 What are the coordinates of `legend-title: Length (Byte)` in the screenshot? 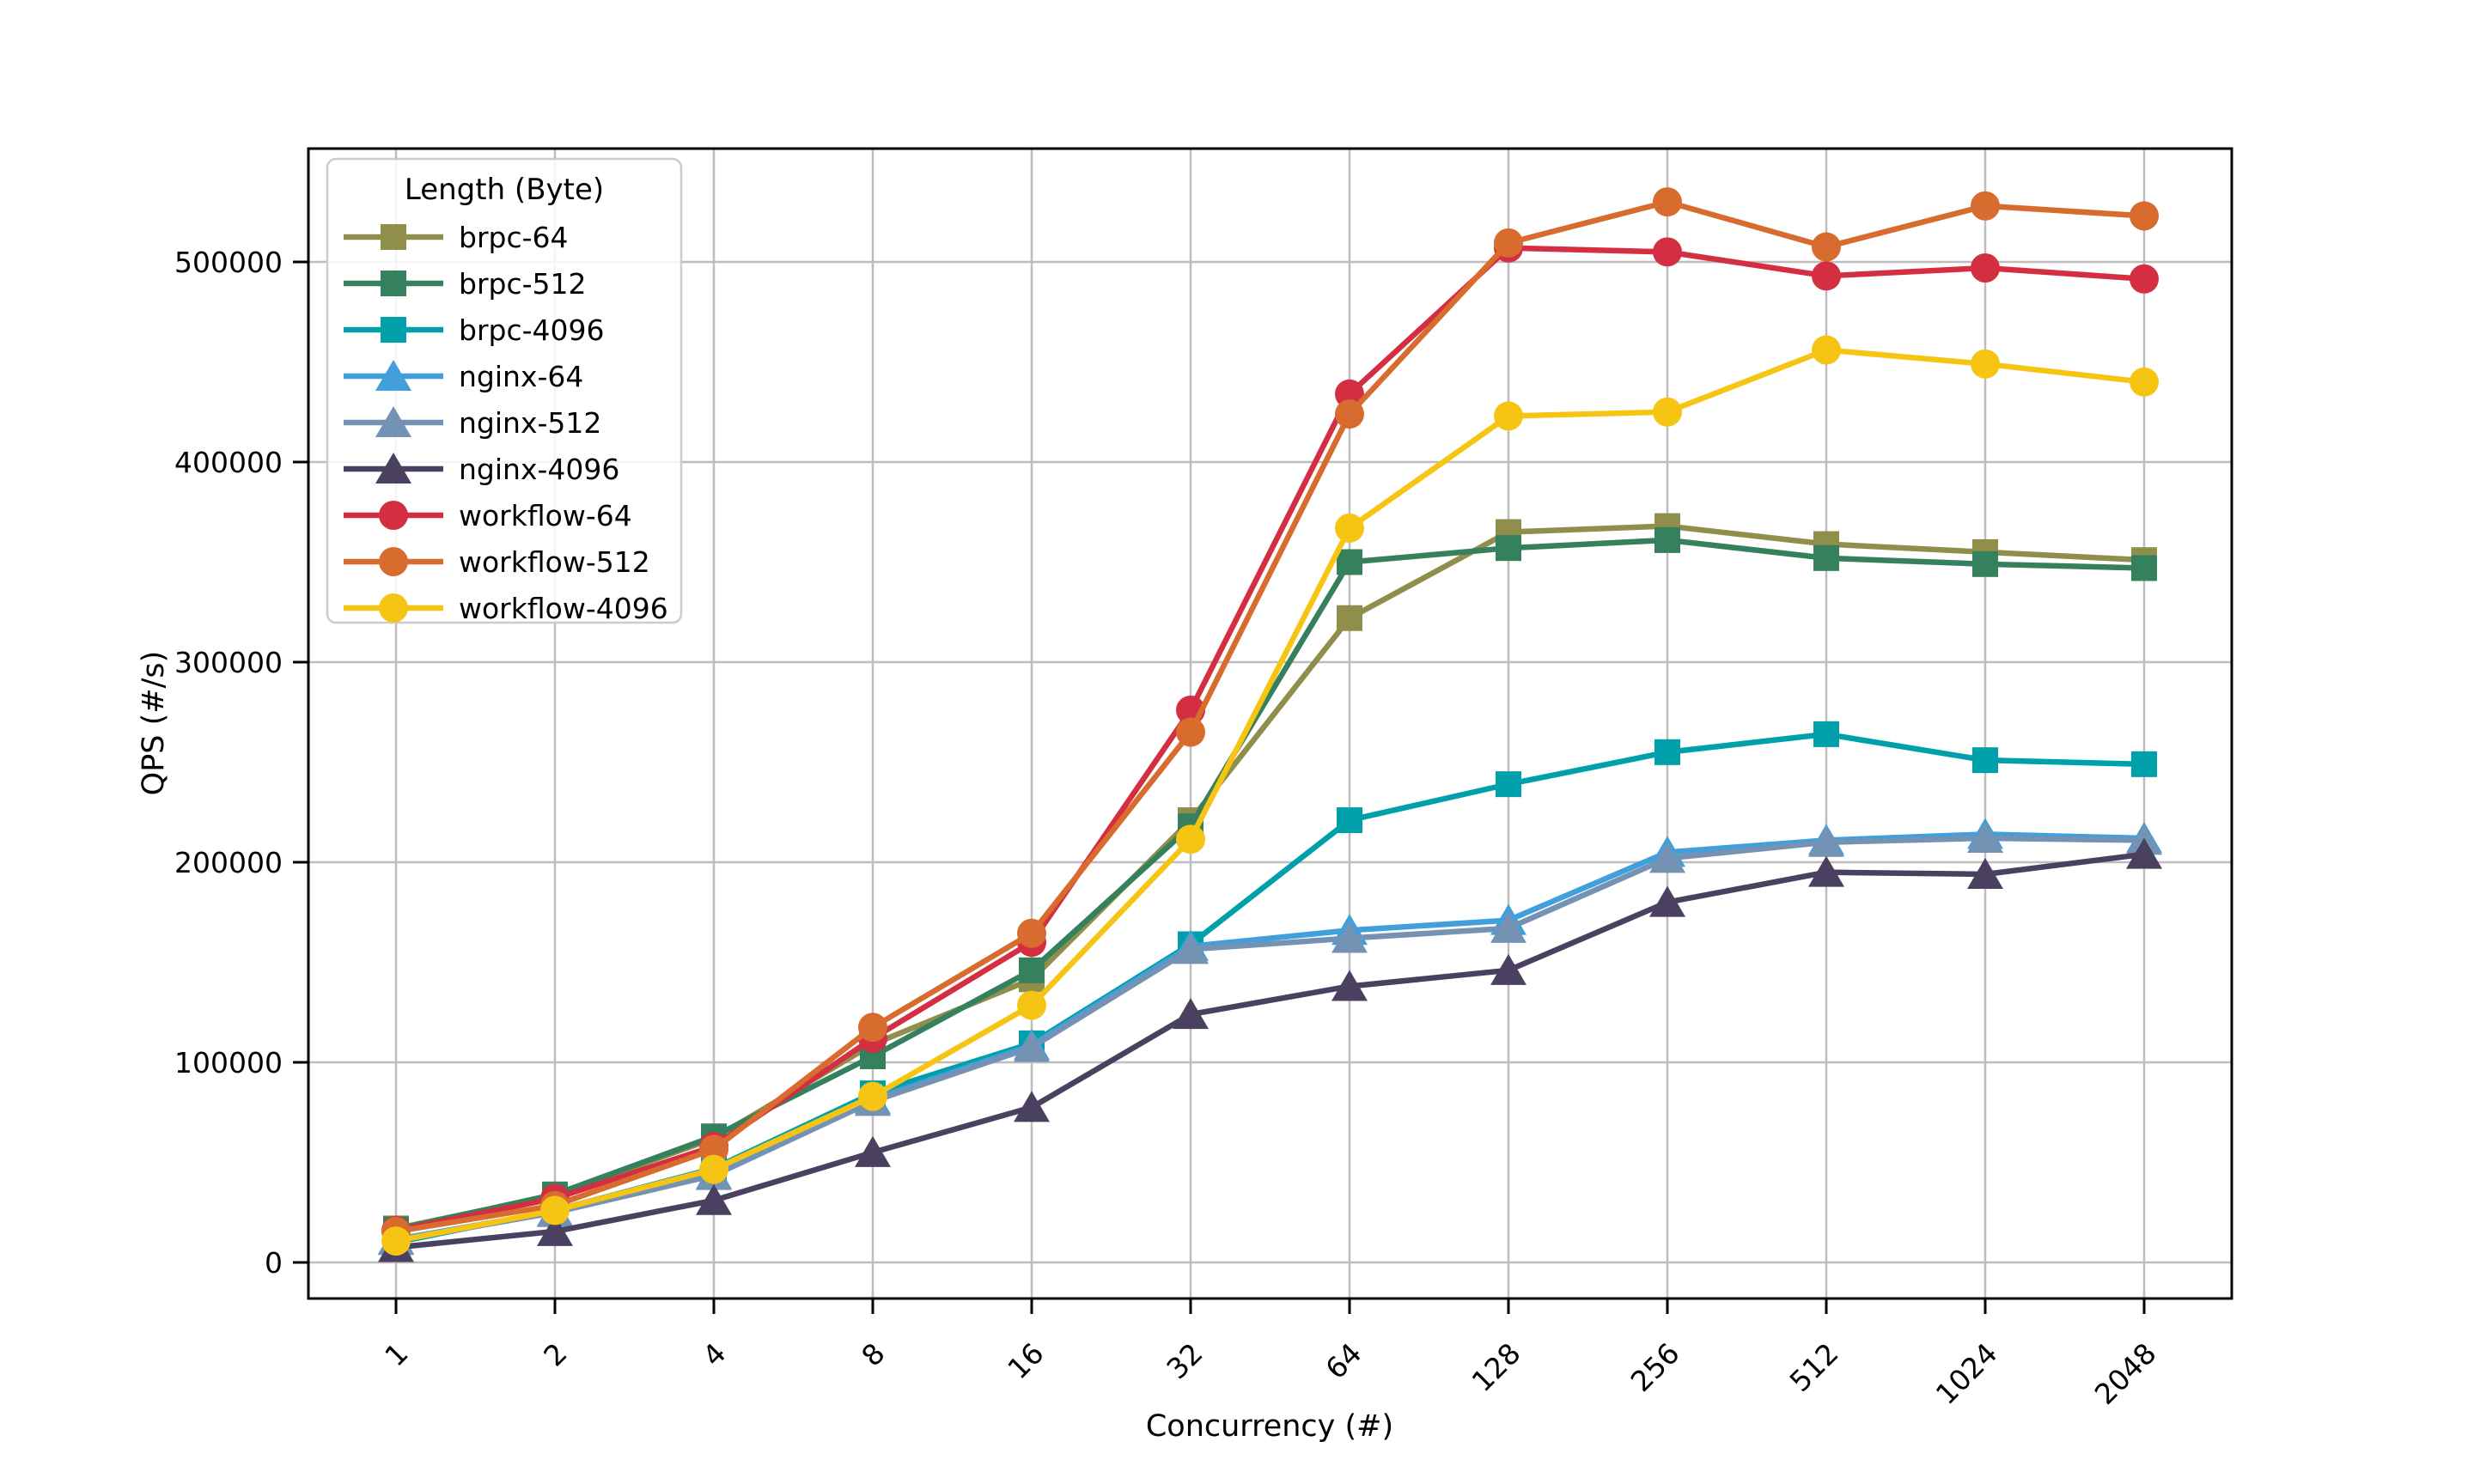 It's located at (504, 190).